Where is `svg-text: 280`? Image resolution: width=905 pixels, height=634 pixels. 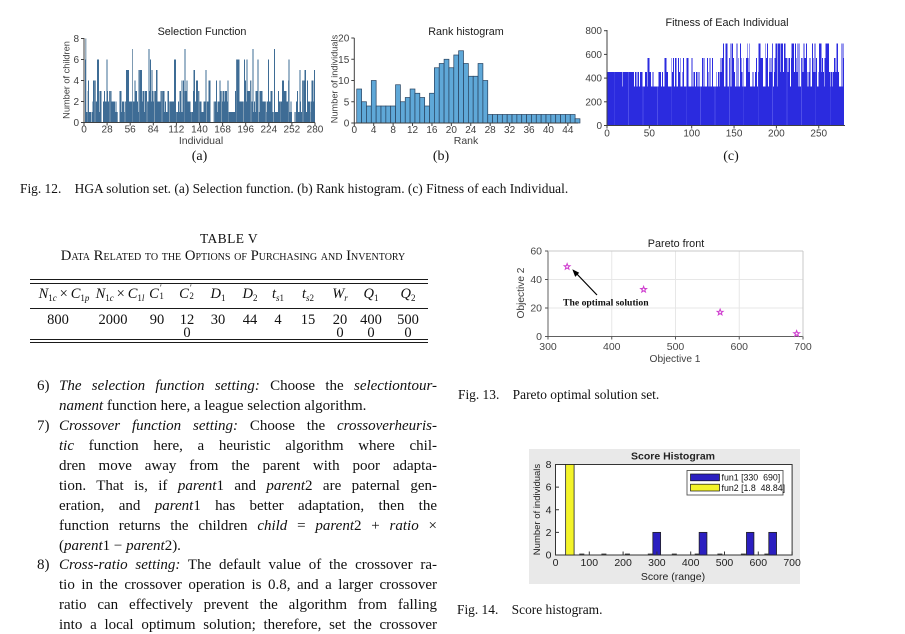 svg-text: 280 is located at coordinates (315, 130).